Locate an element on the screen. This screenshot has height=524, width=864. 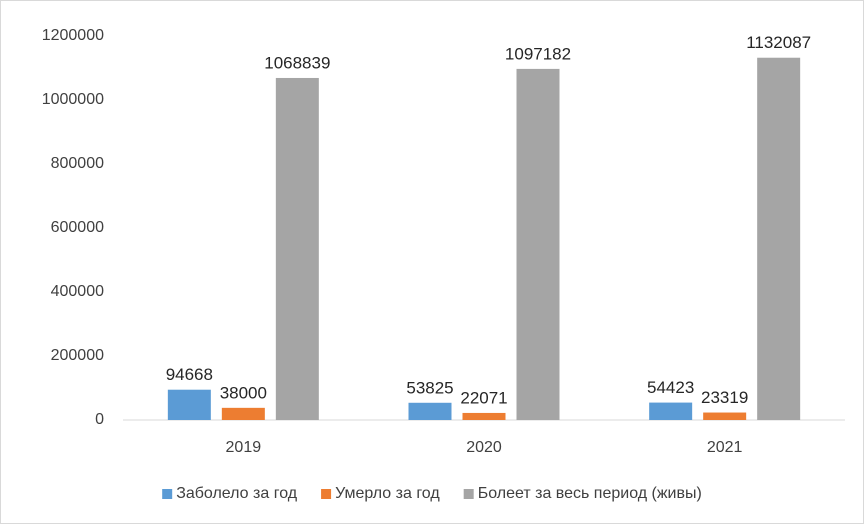
y-tick-label: 1000000 is located at coordinates (73, 99).